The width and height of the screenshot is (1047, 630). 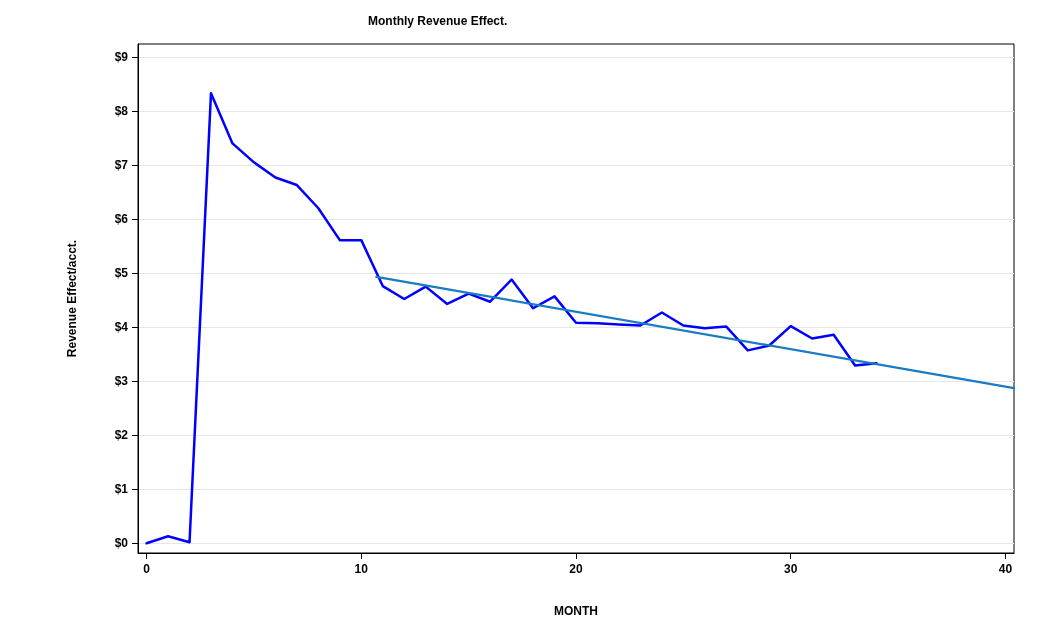 What do you see at coordinates (361, 569) in the screenshot?
I see `x-tick-label: 10` at bounding box center [361, 569].